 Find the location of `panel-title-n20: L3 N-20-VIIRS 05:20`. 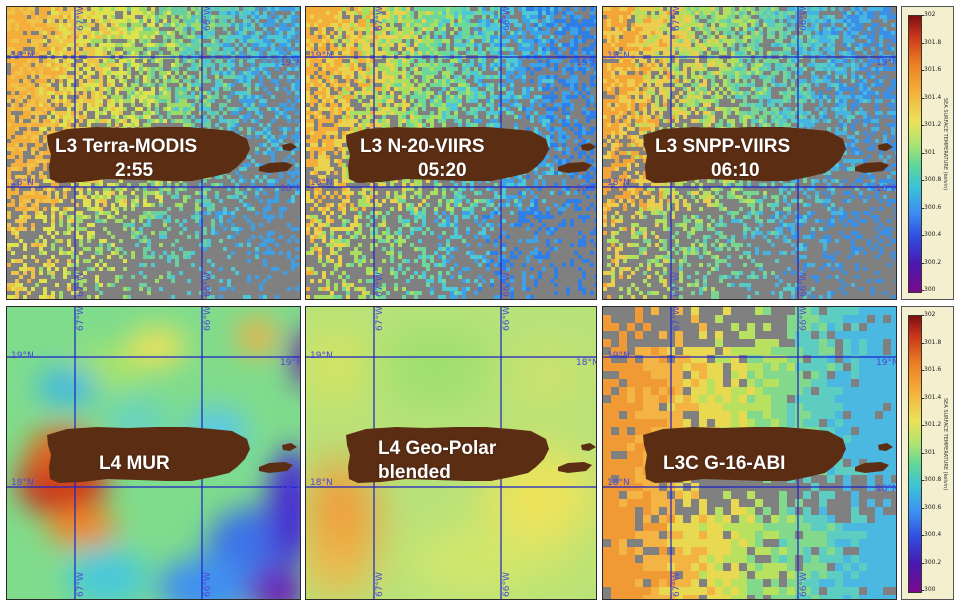

panel-title-n20: L3 N-20-VIIRS 05:20 is located at coordinates (422, 159).